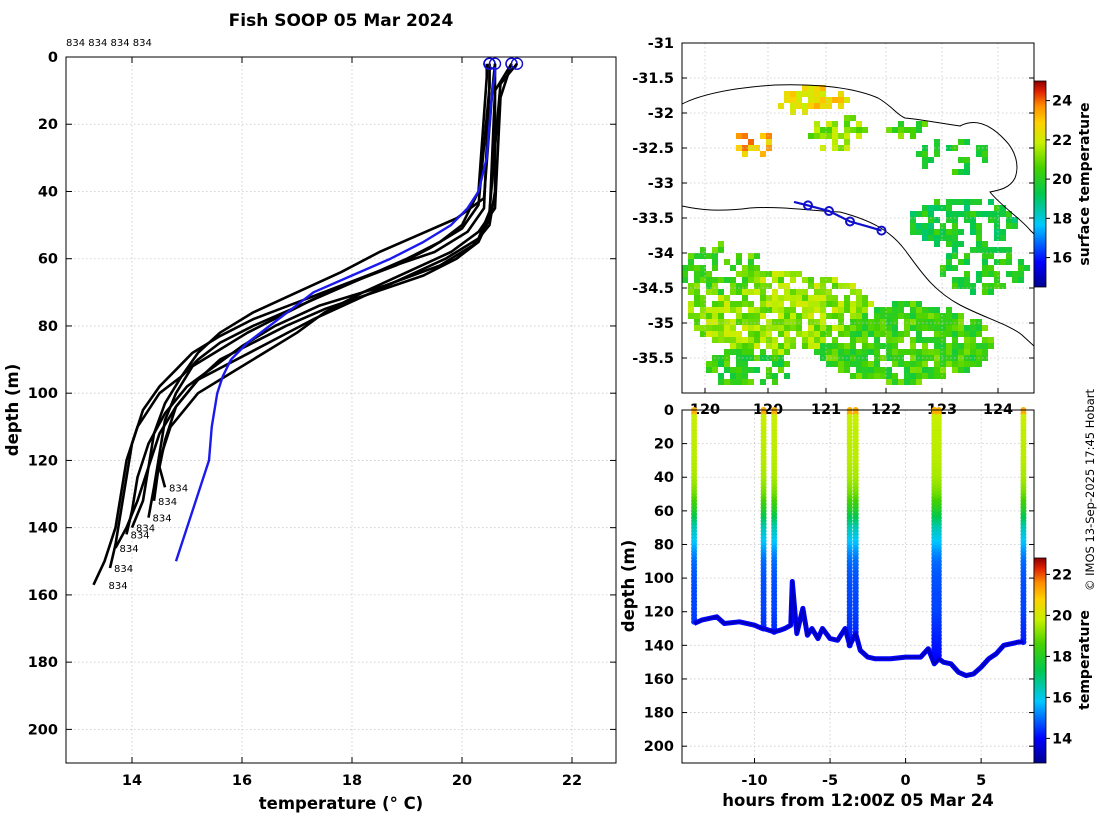  Describe the element at coordinates (659, 613) in the screenshot. I see `time-depth-y-tick-label: 120` at that location.